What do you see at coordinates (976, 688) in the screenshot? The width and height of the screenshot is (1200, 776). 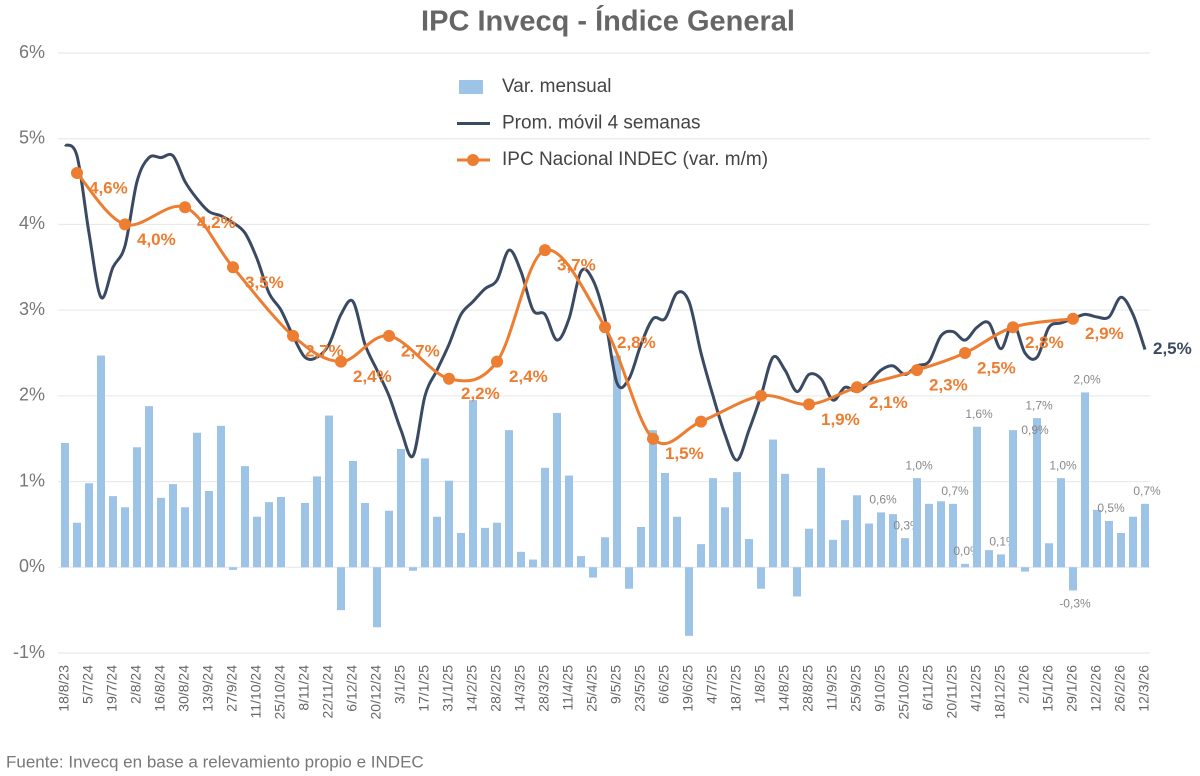 I see `x-tick-label: 4/12/25` at bounding box center [976, 688].